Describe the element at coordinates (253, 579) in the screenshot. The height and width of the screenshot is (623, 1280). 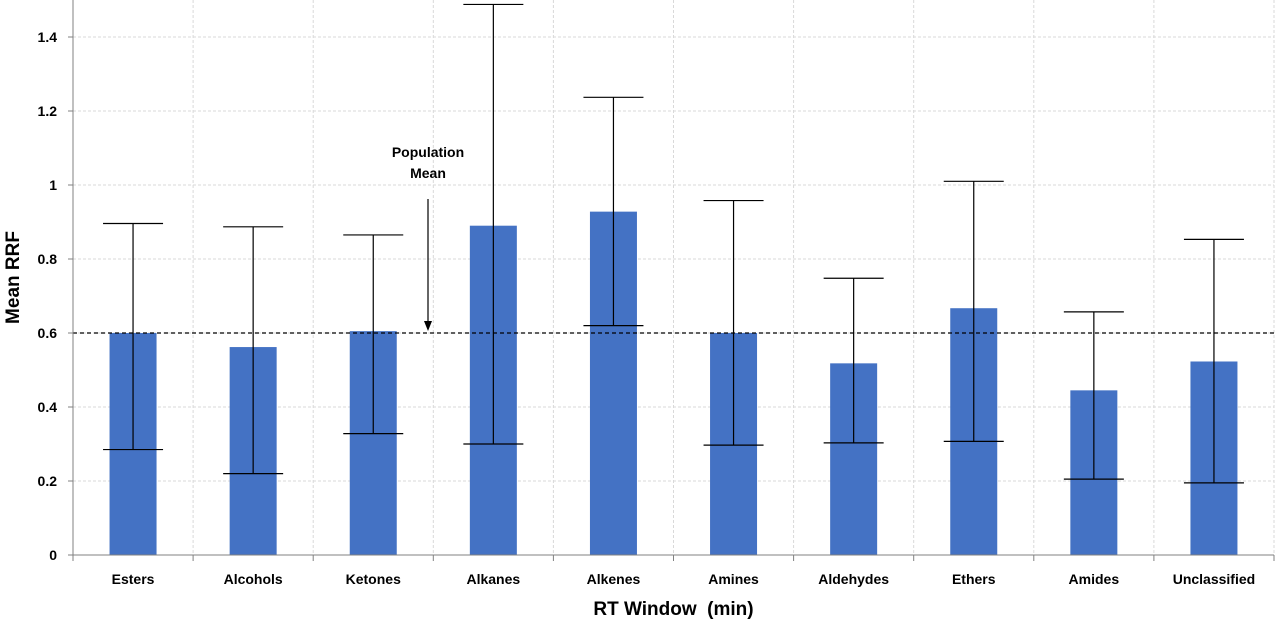
I see `x-tick-label: Alcohols` at that location.